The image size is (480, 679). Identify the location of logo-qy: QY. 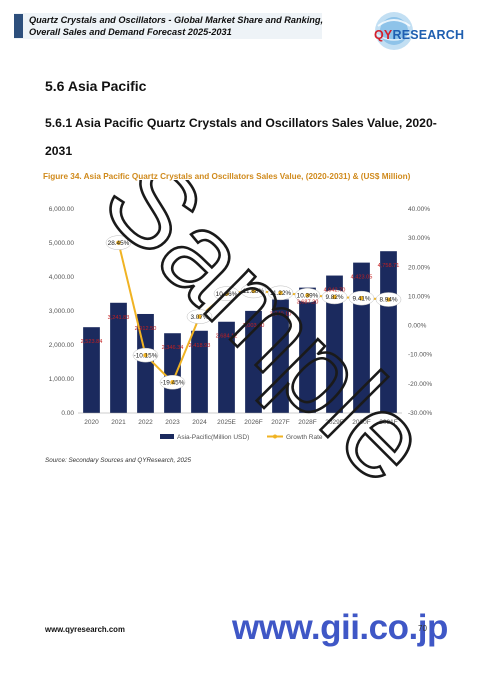
(383, 35).